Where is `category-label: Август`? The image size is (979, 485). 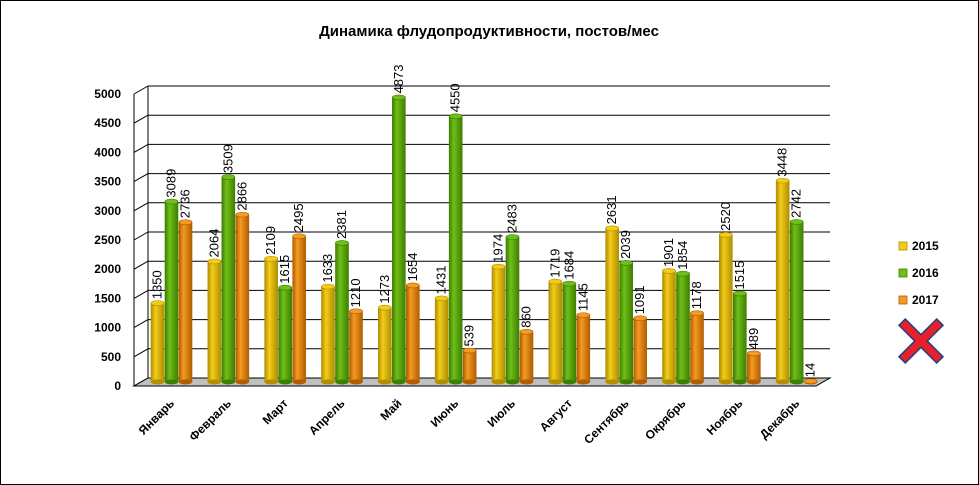
category-label: Август is located at coordinates (556, 415).